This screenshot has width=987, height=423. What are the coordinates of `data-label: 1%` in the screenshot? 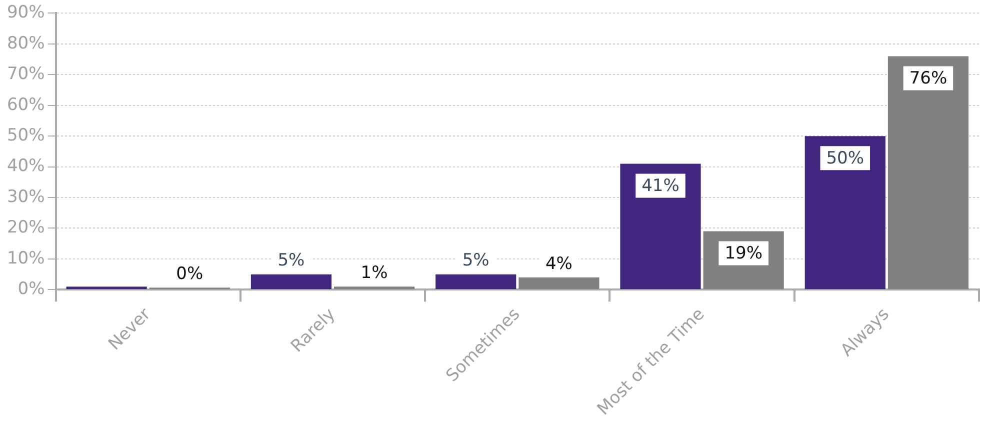 It's located at (374, 273).